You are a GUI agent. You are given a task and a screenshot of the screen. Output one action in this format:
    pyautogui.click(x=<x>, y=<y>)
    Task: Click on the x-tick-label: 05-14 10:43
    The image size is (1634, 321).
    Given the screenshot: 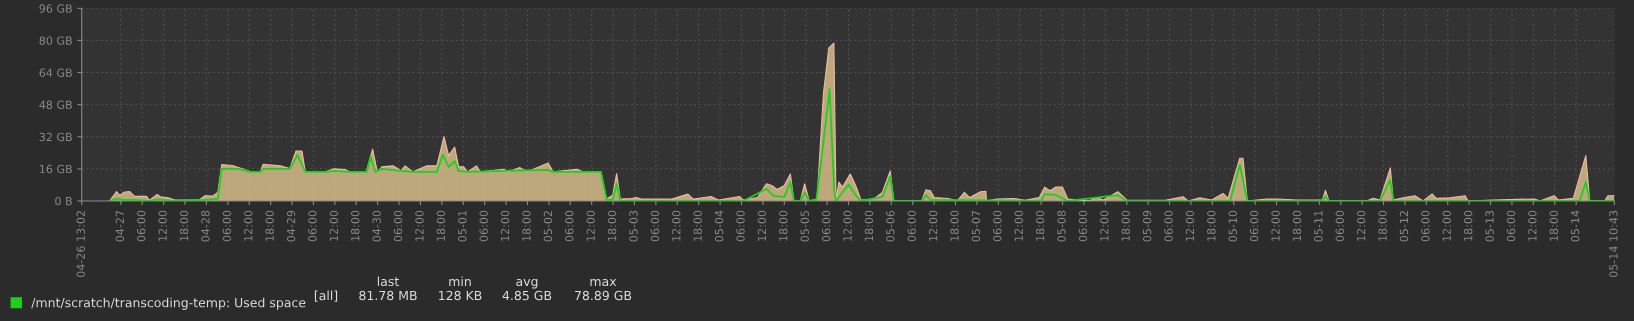 What is the action you would take?
    pyautogui.click(x=1613, y=244)
    